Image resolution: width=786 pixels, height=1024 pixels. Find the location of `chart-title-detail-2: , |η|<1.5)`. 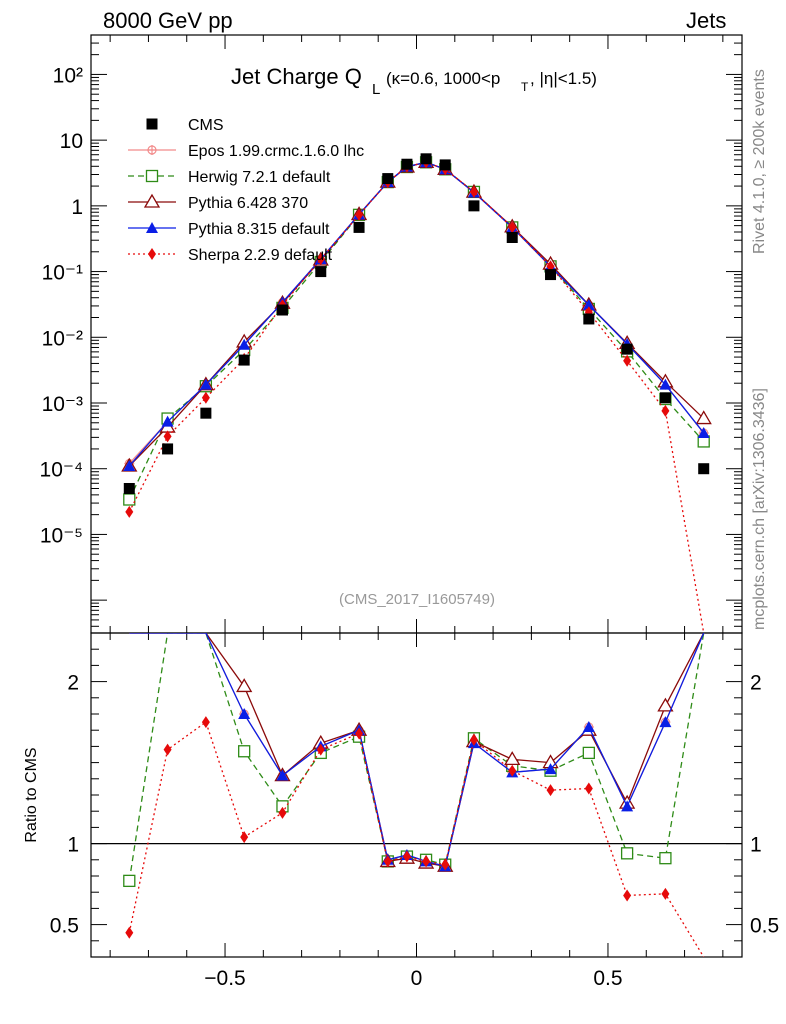

chart-title-detail-2: , |η|<1.5) is located at coordinates (563, 78).